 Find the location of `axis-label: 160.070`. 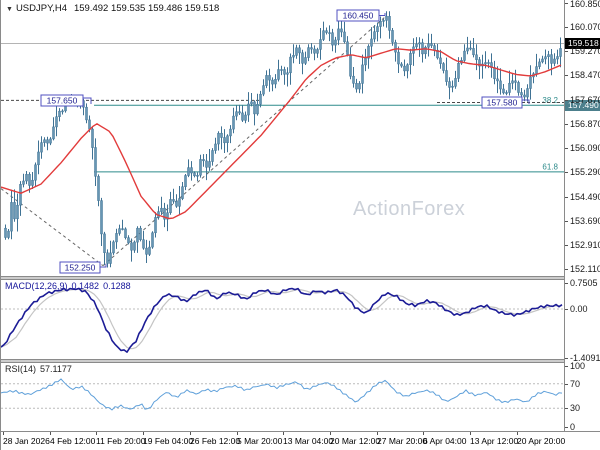

axis-label: 160.070 is located at coordinates (585, 27).